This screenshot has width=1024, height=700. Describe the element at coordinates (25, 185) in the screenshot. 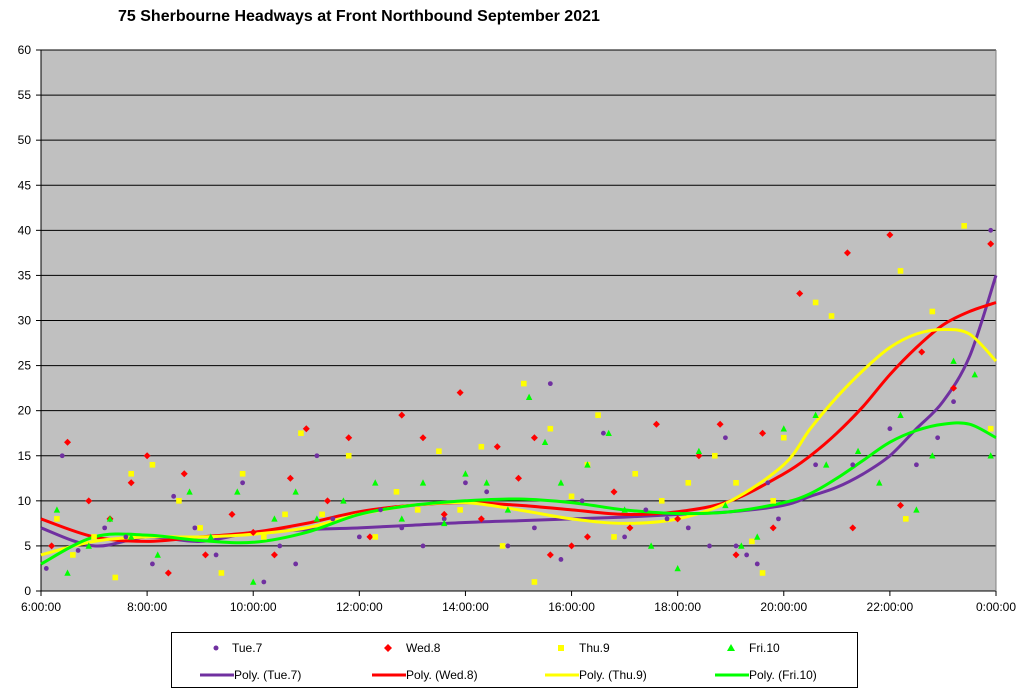

I see `y-tick-label: 45` at that location.